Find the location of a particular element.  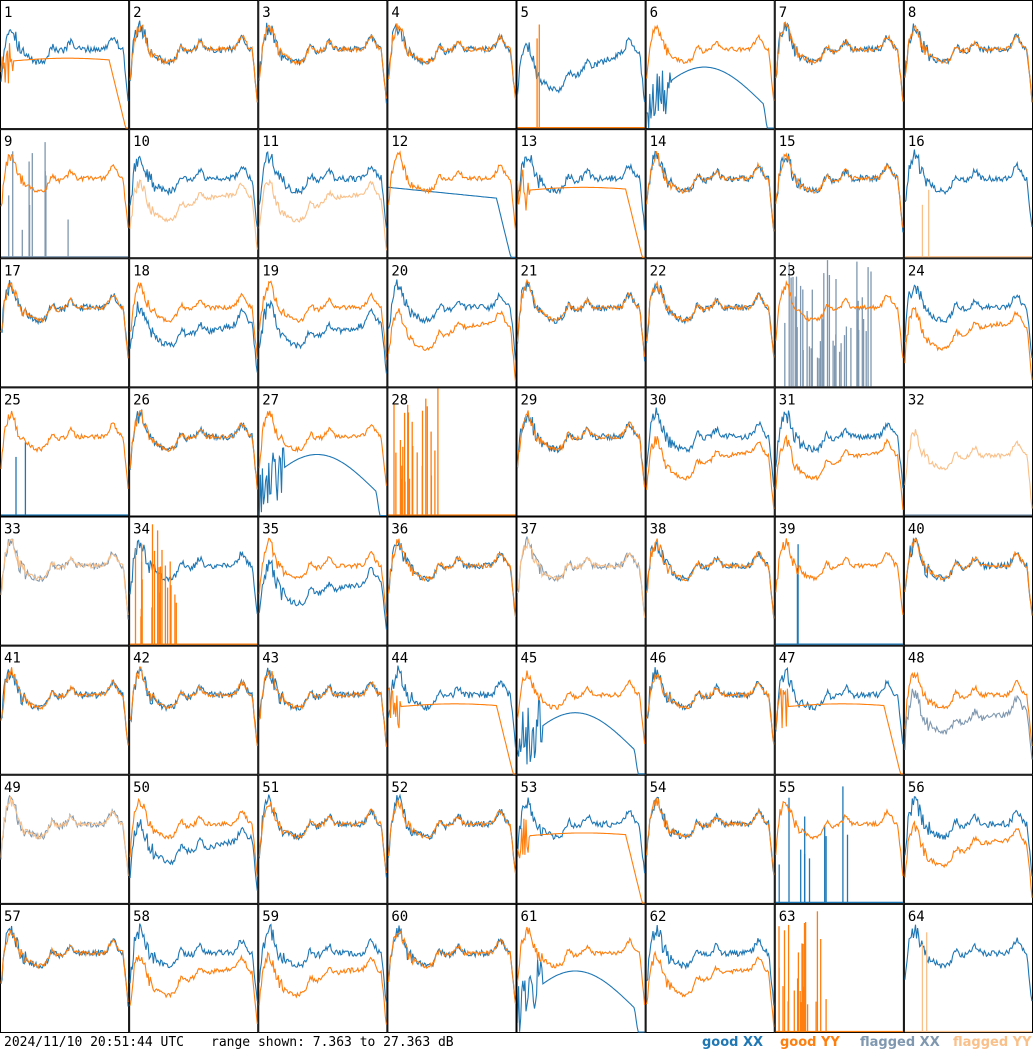

panel-39: 39 is located at coordinates (839, 581).